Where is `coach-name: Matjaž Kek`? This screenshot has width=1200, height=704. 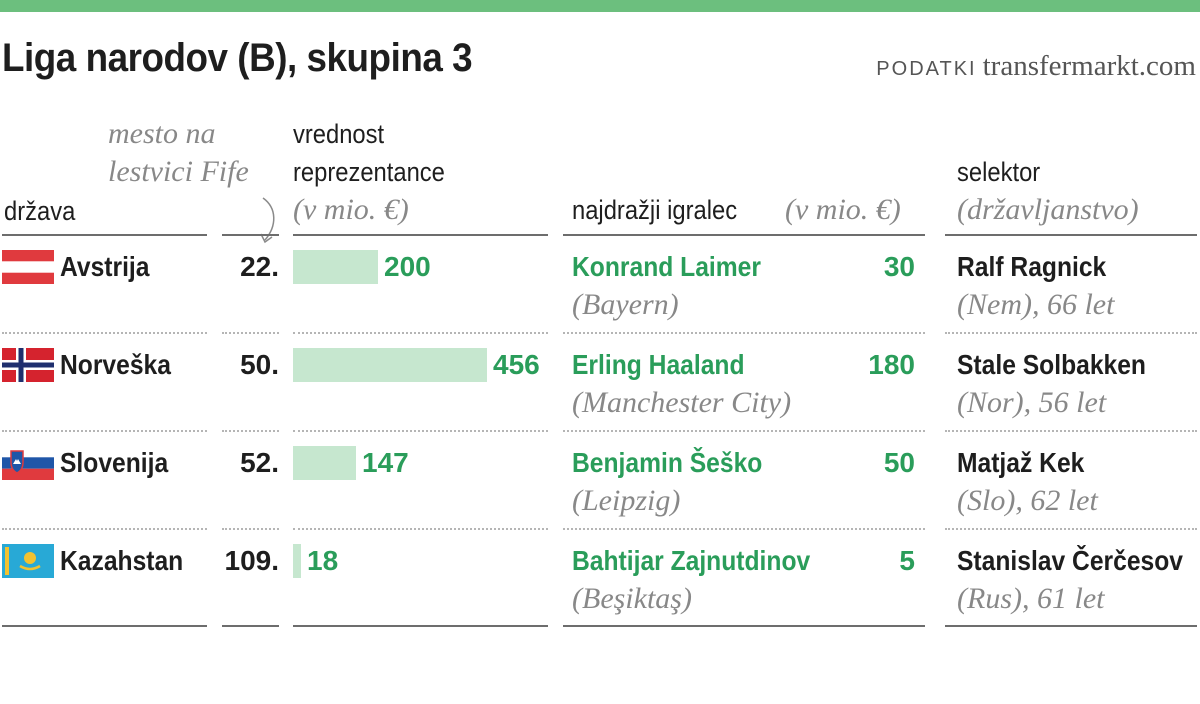
coach-name: Matjaž Kek is located at coordinates (1021, 462).